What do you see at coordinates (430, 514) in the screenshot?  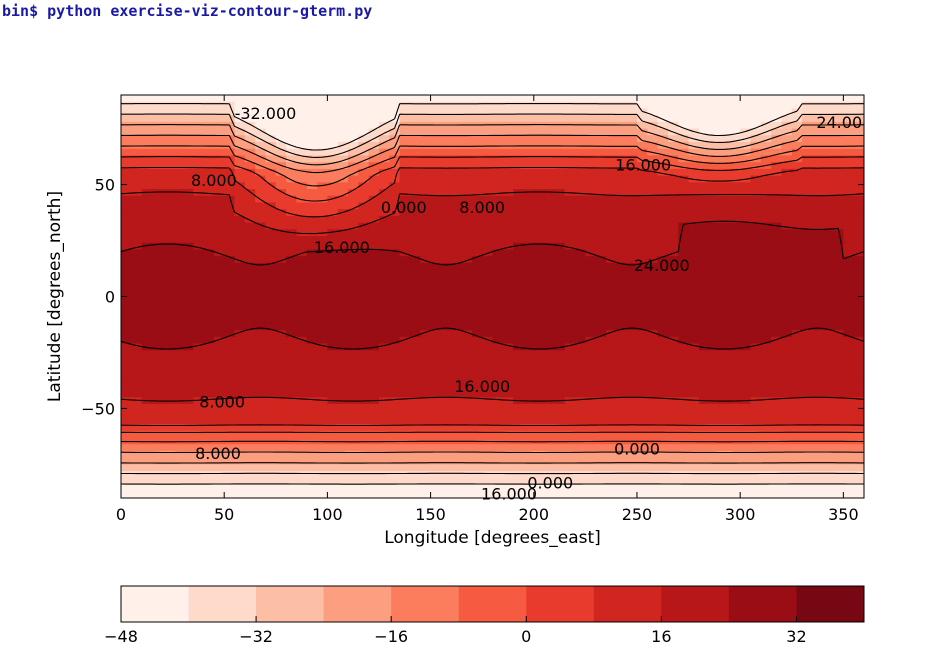 I see `x-tick-label: 150` at bounding box center [430, 514].